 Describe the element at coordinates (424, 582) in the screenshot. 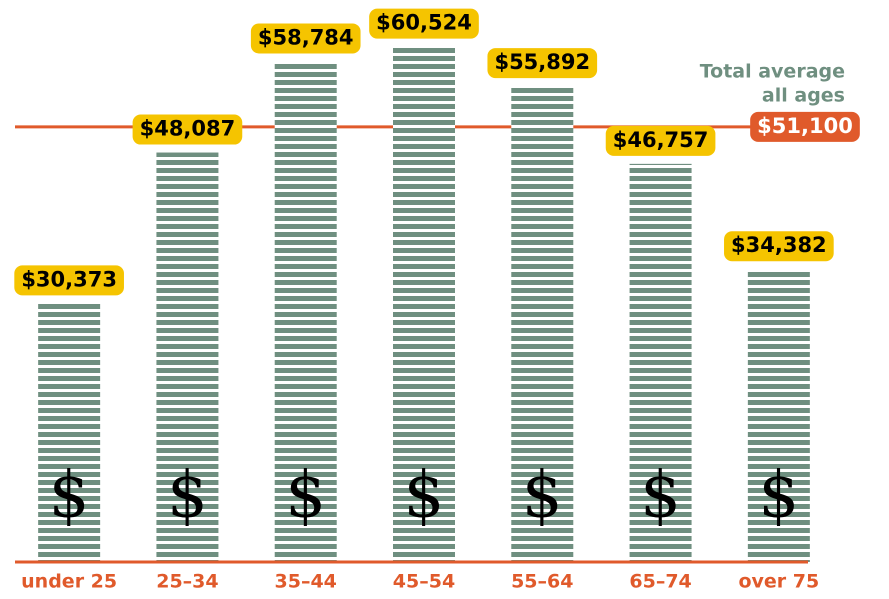

I see `x-tick-label: 45–54` at that location.